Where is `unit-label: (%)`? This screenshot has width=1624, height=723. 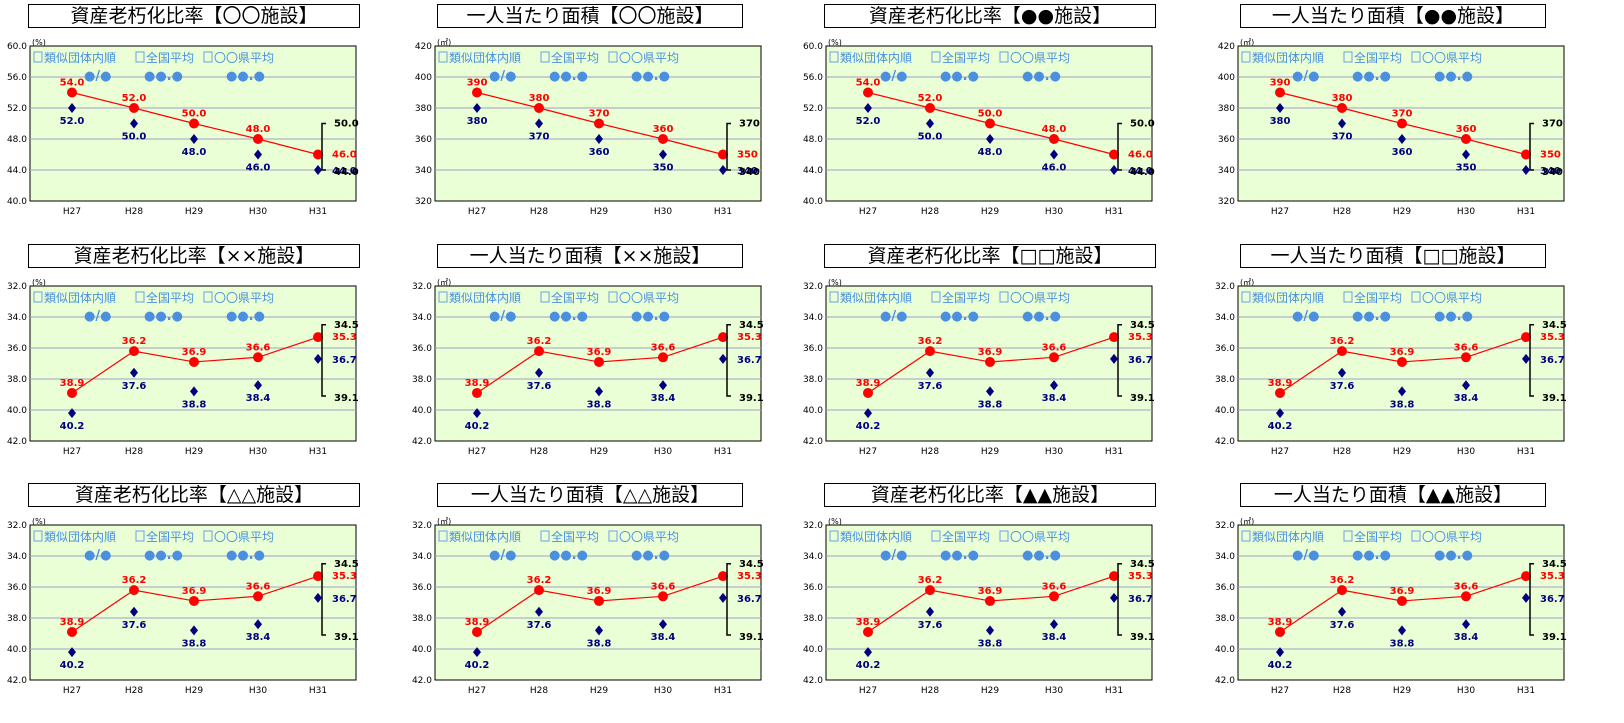
unit-label: (%) is located at coordinates (39, 521).